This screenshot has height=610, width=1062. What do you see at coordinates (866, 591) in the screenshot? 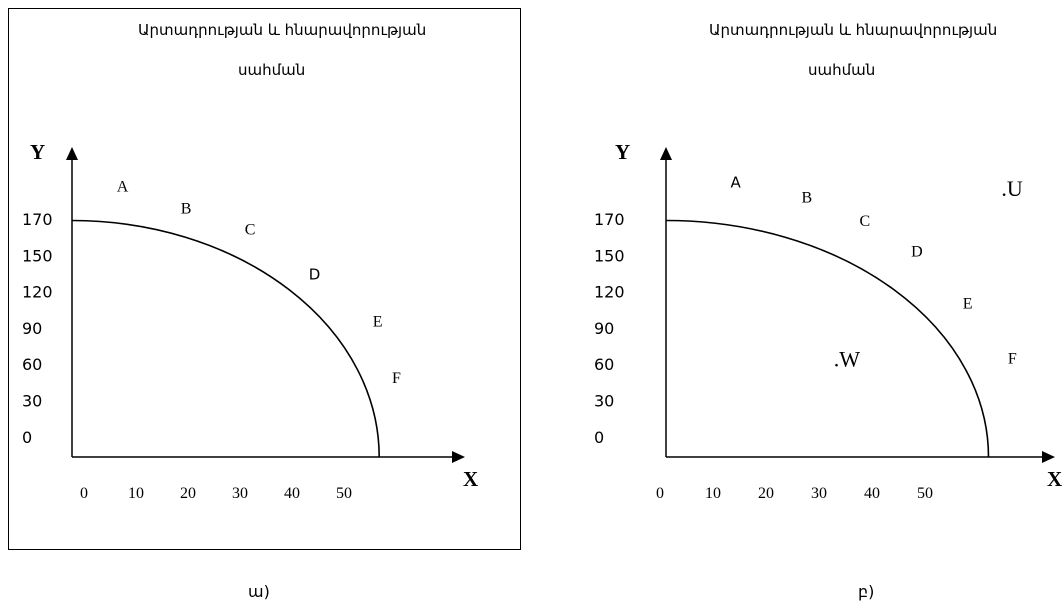
I see `panel-caption: բ)` at bounding box center [866, 591].